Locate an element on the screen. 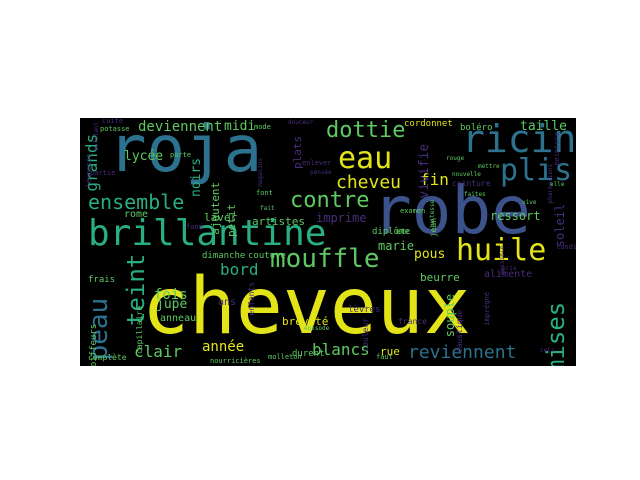  cloud-word: breveté is located at coordinates (305, 321).